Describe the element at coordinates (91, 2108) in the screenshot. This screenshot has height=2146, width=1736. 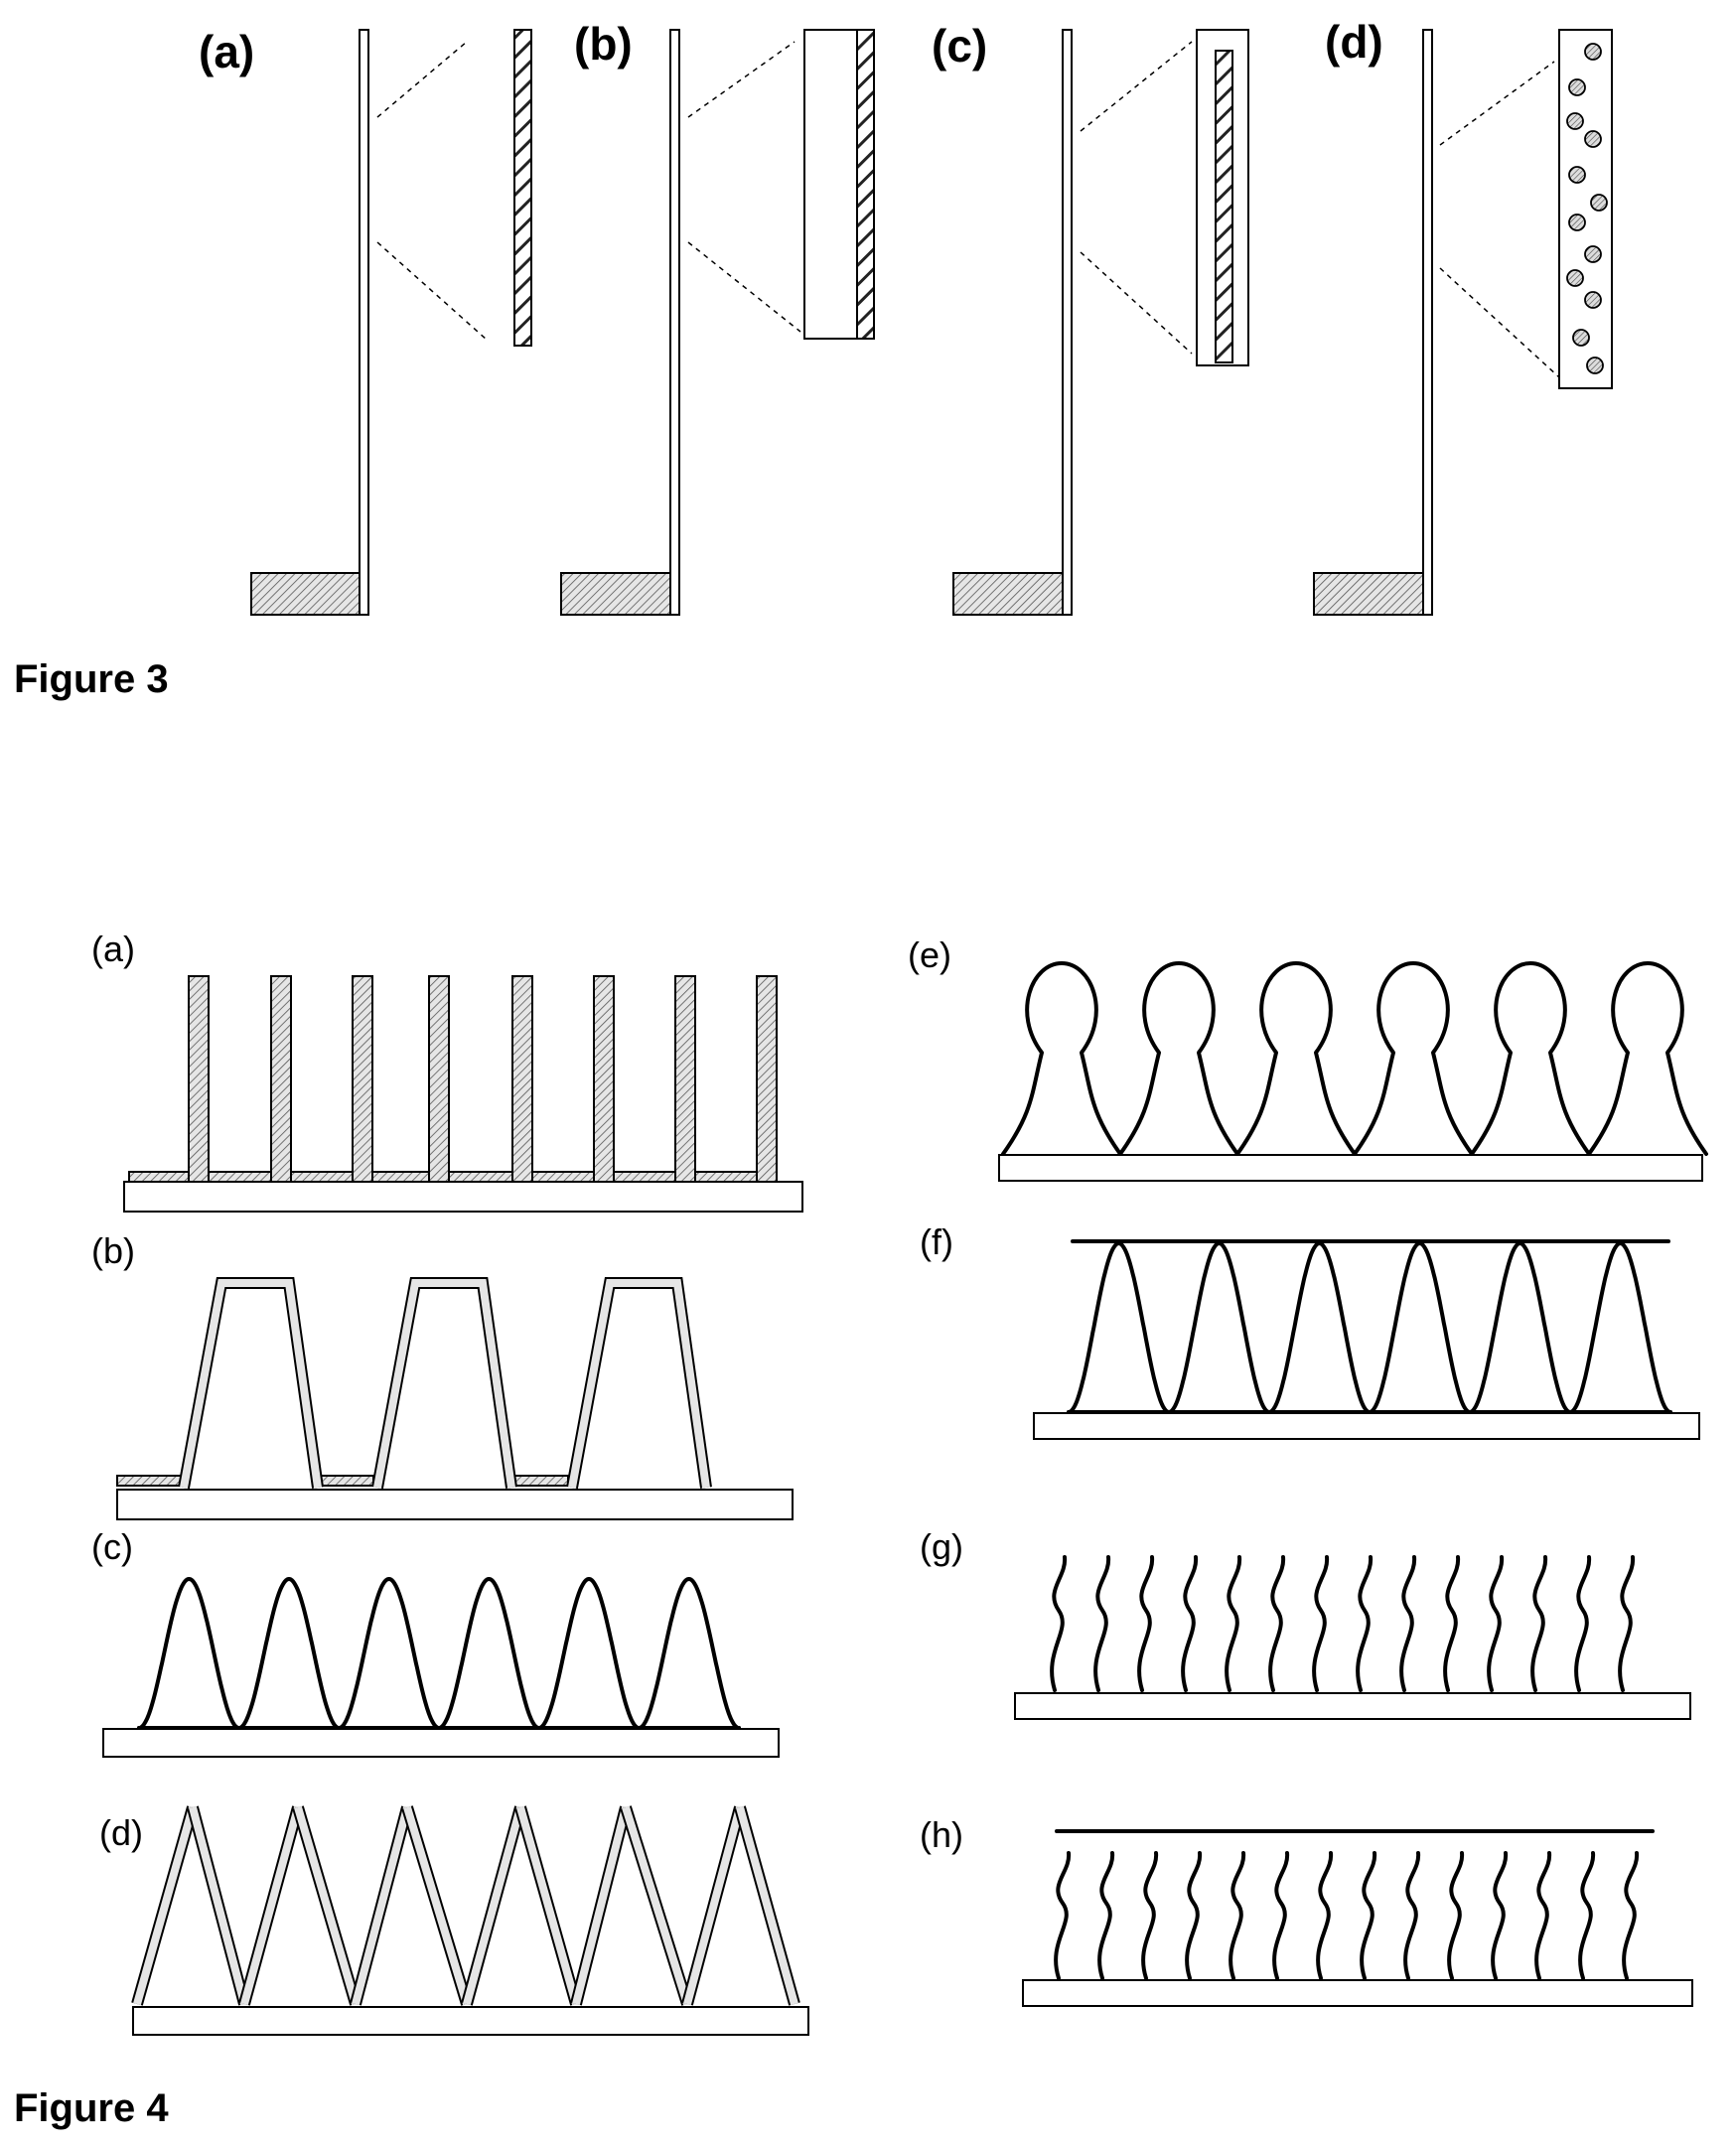
I see `figure4-caption: Figure 4` at that location.